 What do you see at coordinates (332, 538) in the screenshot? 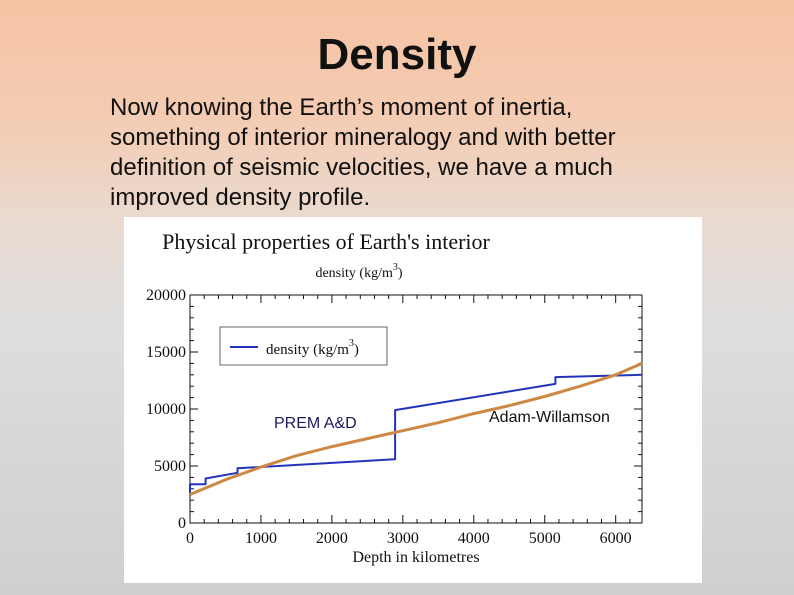
I see `x-tick-label: 2000` at bounding box center [332, 538].